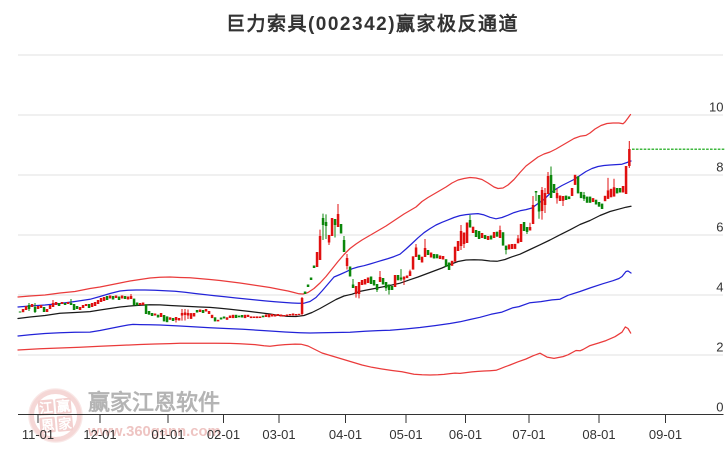 The height and width of the screenshot is (450, 726). I want to click on svg-text: 巨力索具(002342)赢家极反通道, so click(372, 23).